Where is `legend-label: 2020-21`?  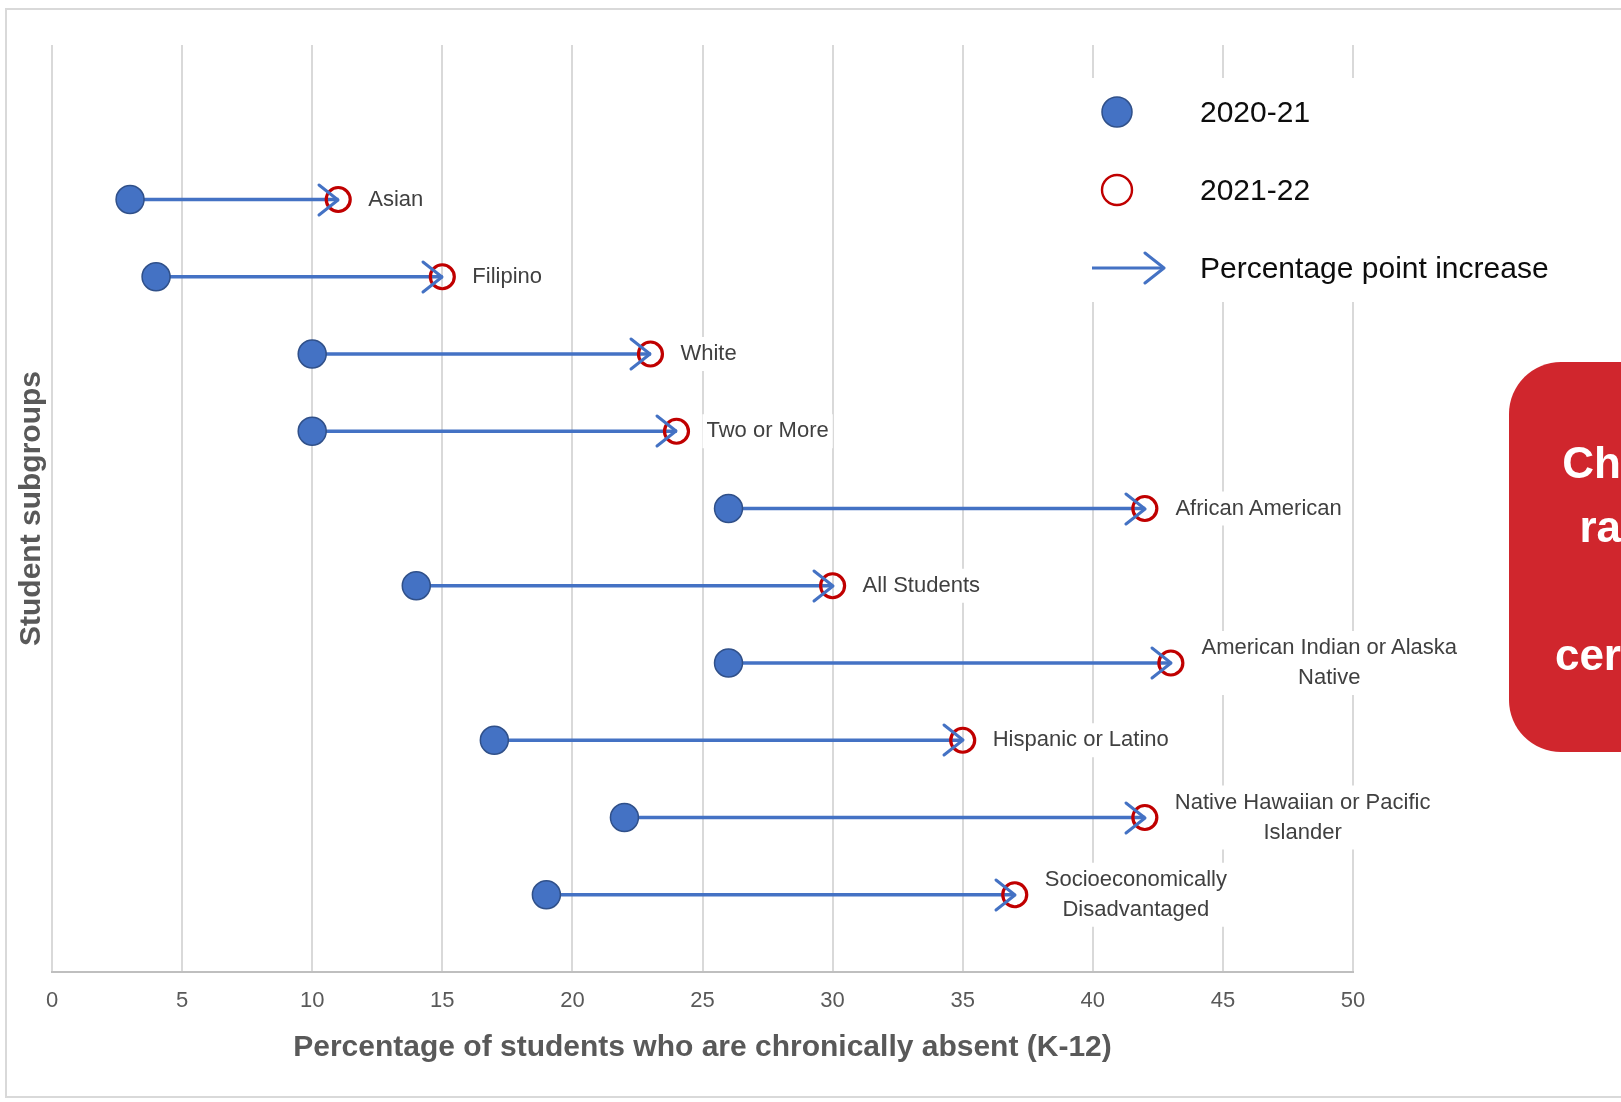
legend-label: 2020-21 is located at coordinates (1255, 112).